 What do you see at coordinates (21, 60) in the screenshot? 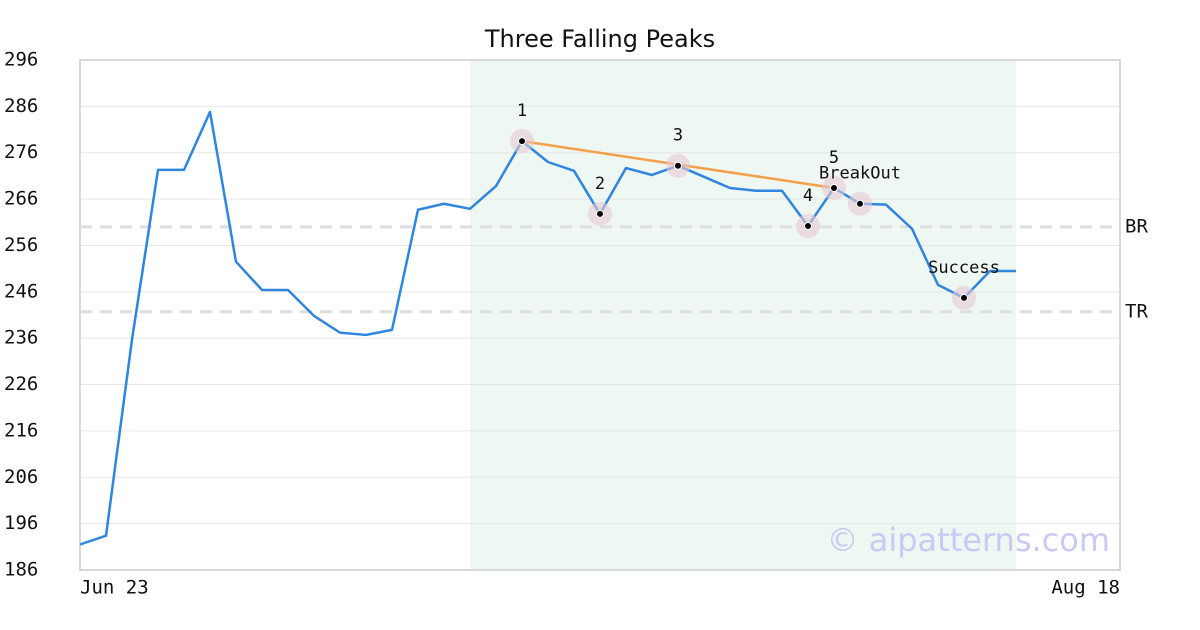
I see `y-tick-label: 296` at bounding box center [21, 60].